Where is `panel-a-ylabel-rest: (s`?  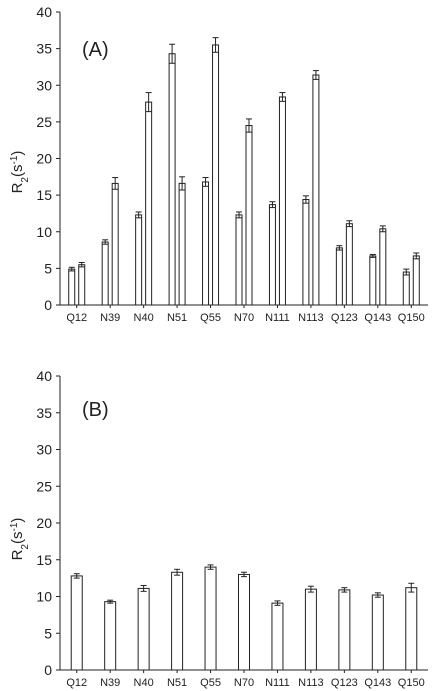
panel-a-ylabel-rest: (s is located at coordinates (17, 171).